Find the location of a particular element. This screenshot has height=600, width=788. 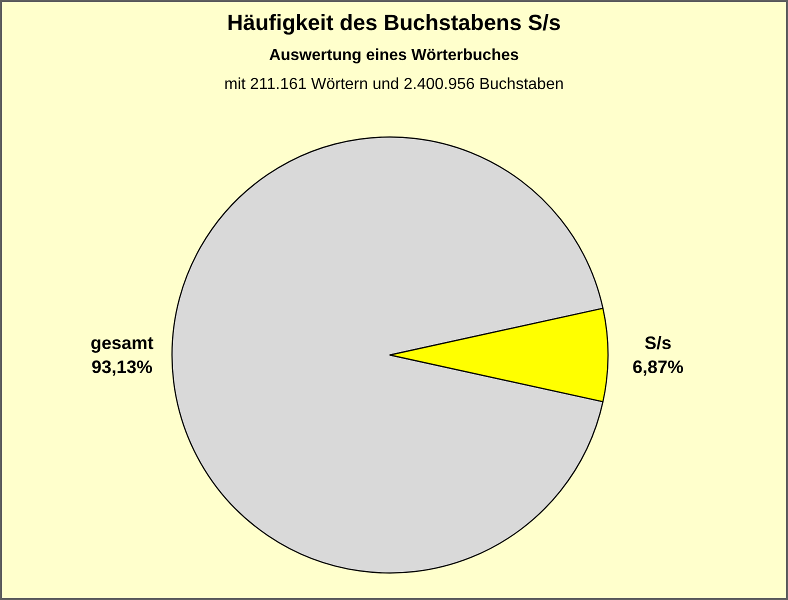

slice-label: gesamt is located at coordinates (122, 343).